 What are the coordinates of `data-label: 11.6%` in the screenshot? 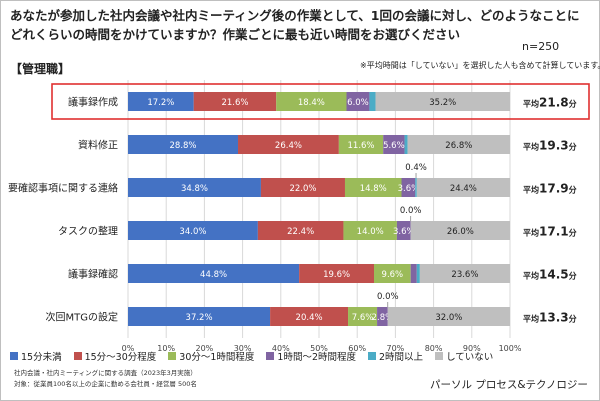 It's located at (361, 146).